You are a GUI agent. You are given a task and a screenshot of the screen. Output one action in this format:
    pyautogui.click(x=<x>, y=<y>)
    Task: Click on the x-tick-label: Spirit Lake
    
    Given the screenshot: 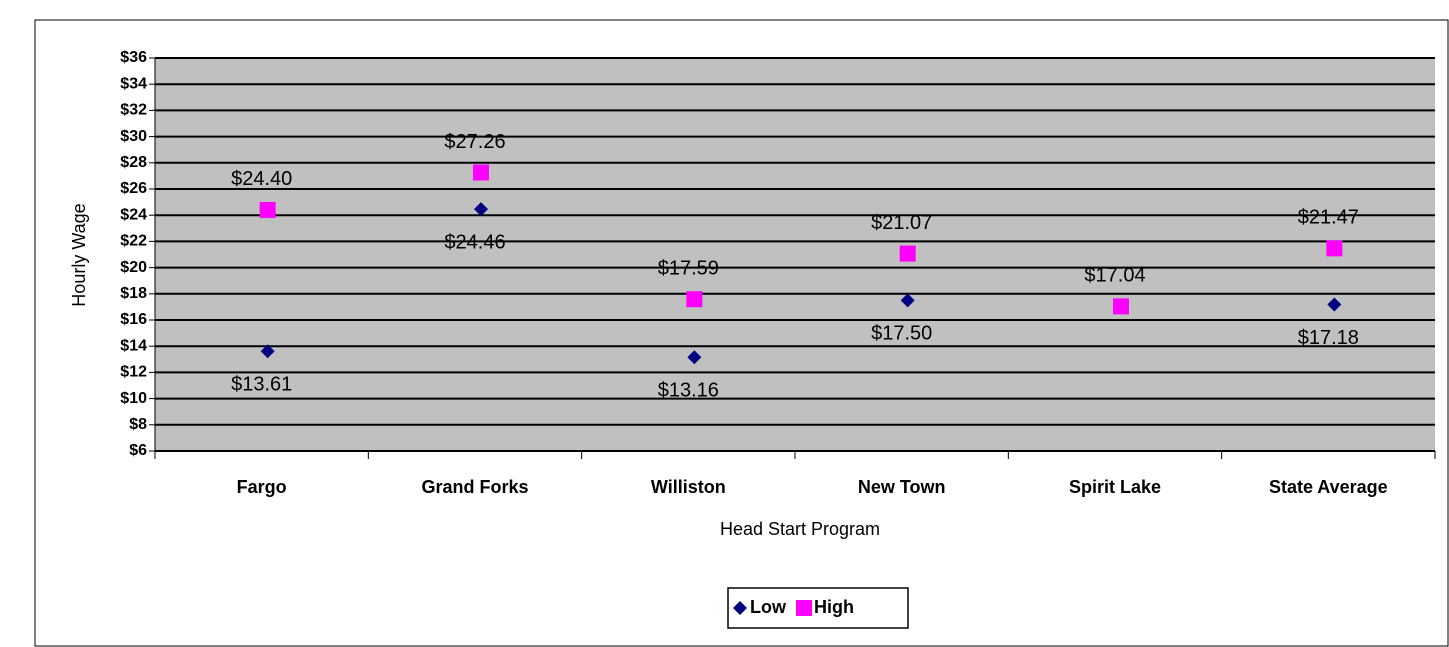 What is the action you would take?
    pyautogui.click(x=1115, y=487)
    